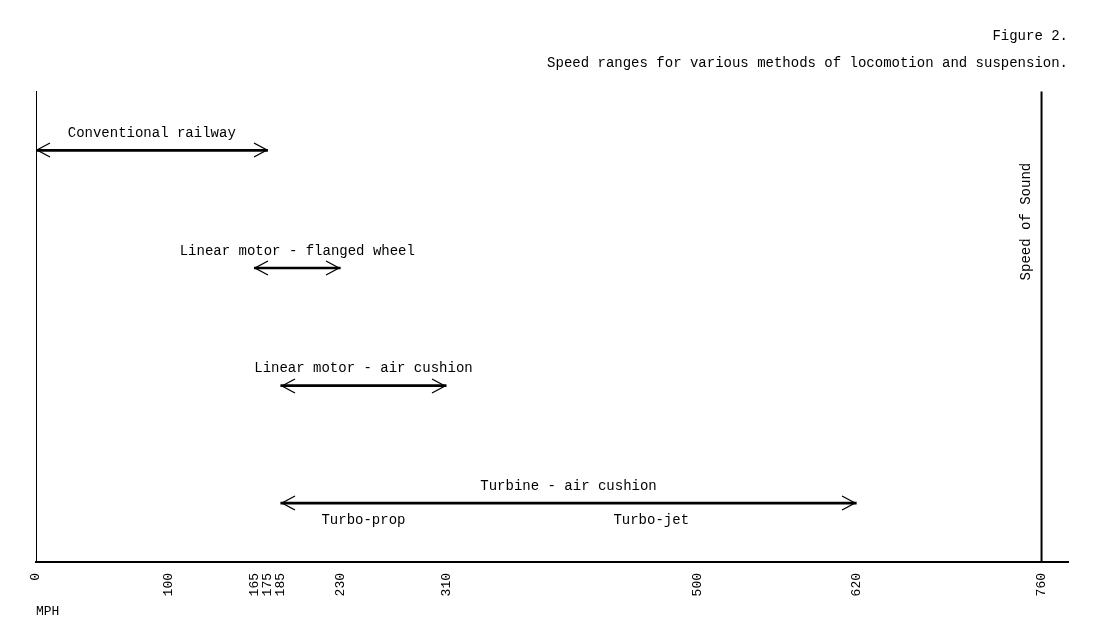  What do you see at coordinates (168, 585) in the screenshot?
I see `x-tick-label: 100` at bounding box center [168, 585].